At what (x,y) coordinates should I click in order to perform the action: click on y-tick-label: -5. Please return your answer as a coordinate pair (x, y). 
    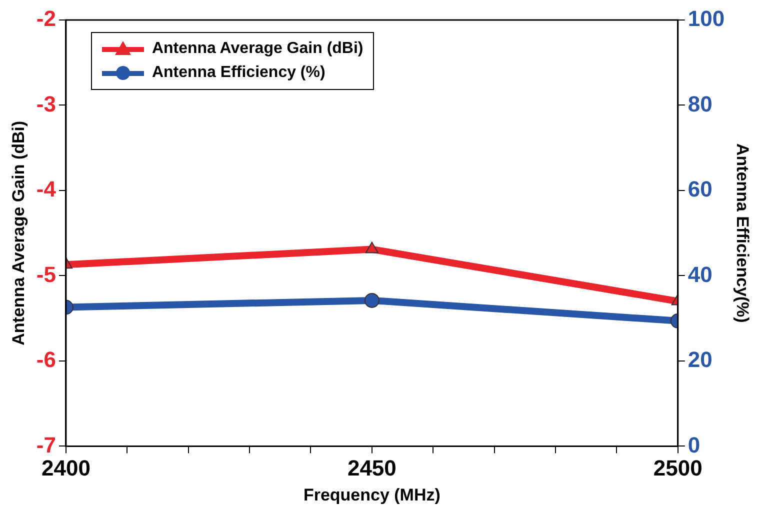
    Looking at the image, I should click on (46, 274).